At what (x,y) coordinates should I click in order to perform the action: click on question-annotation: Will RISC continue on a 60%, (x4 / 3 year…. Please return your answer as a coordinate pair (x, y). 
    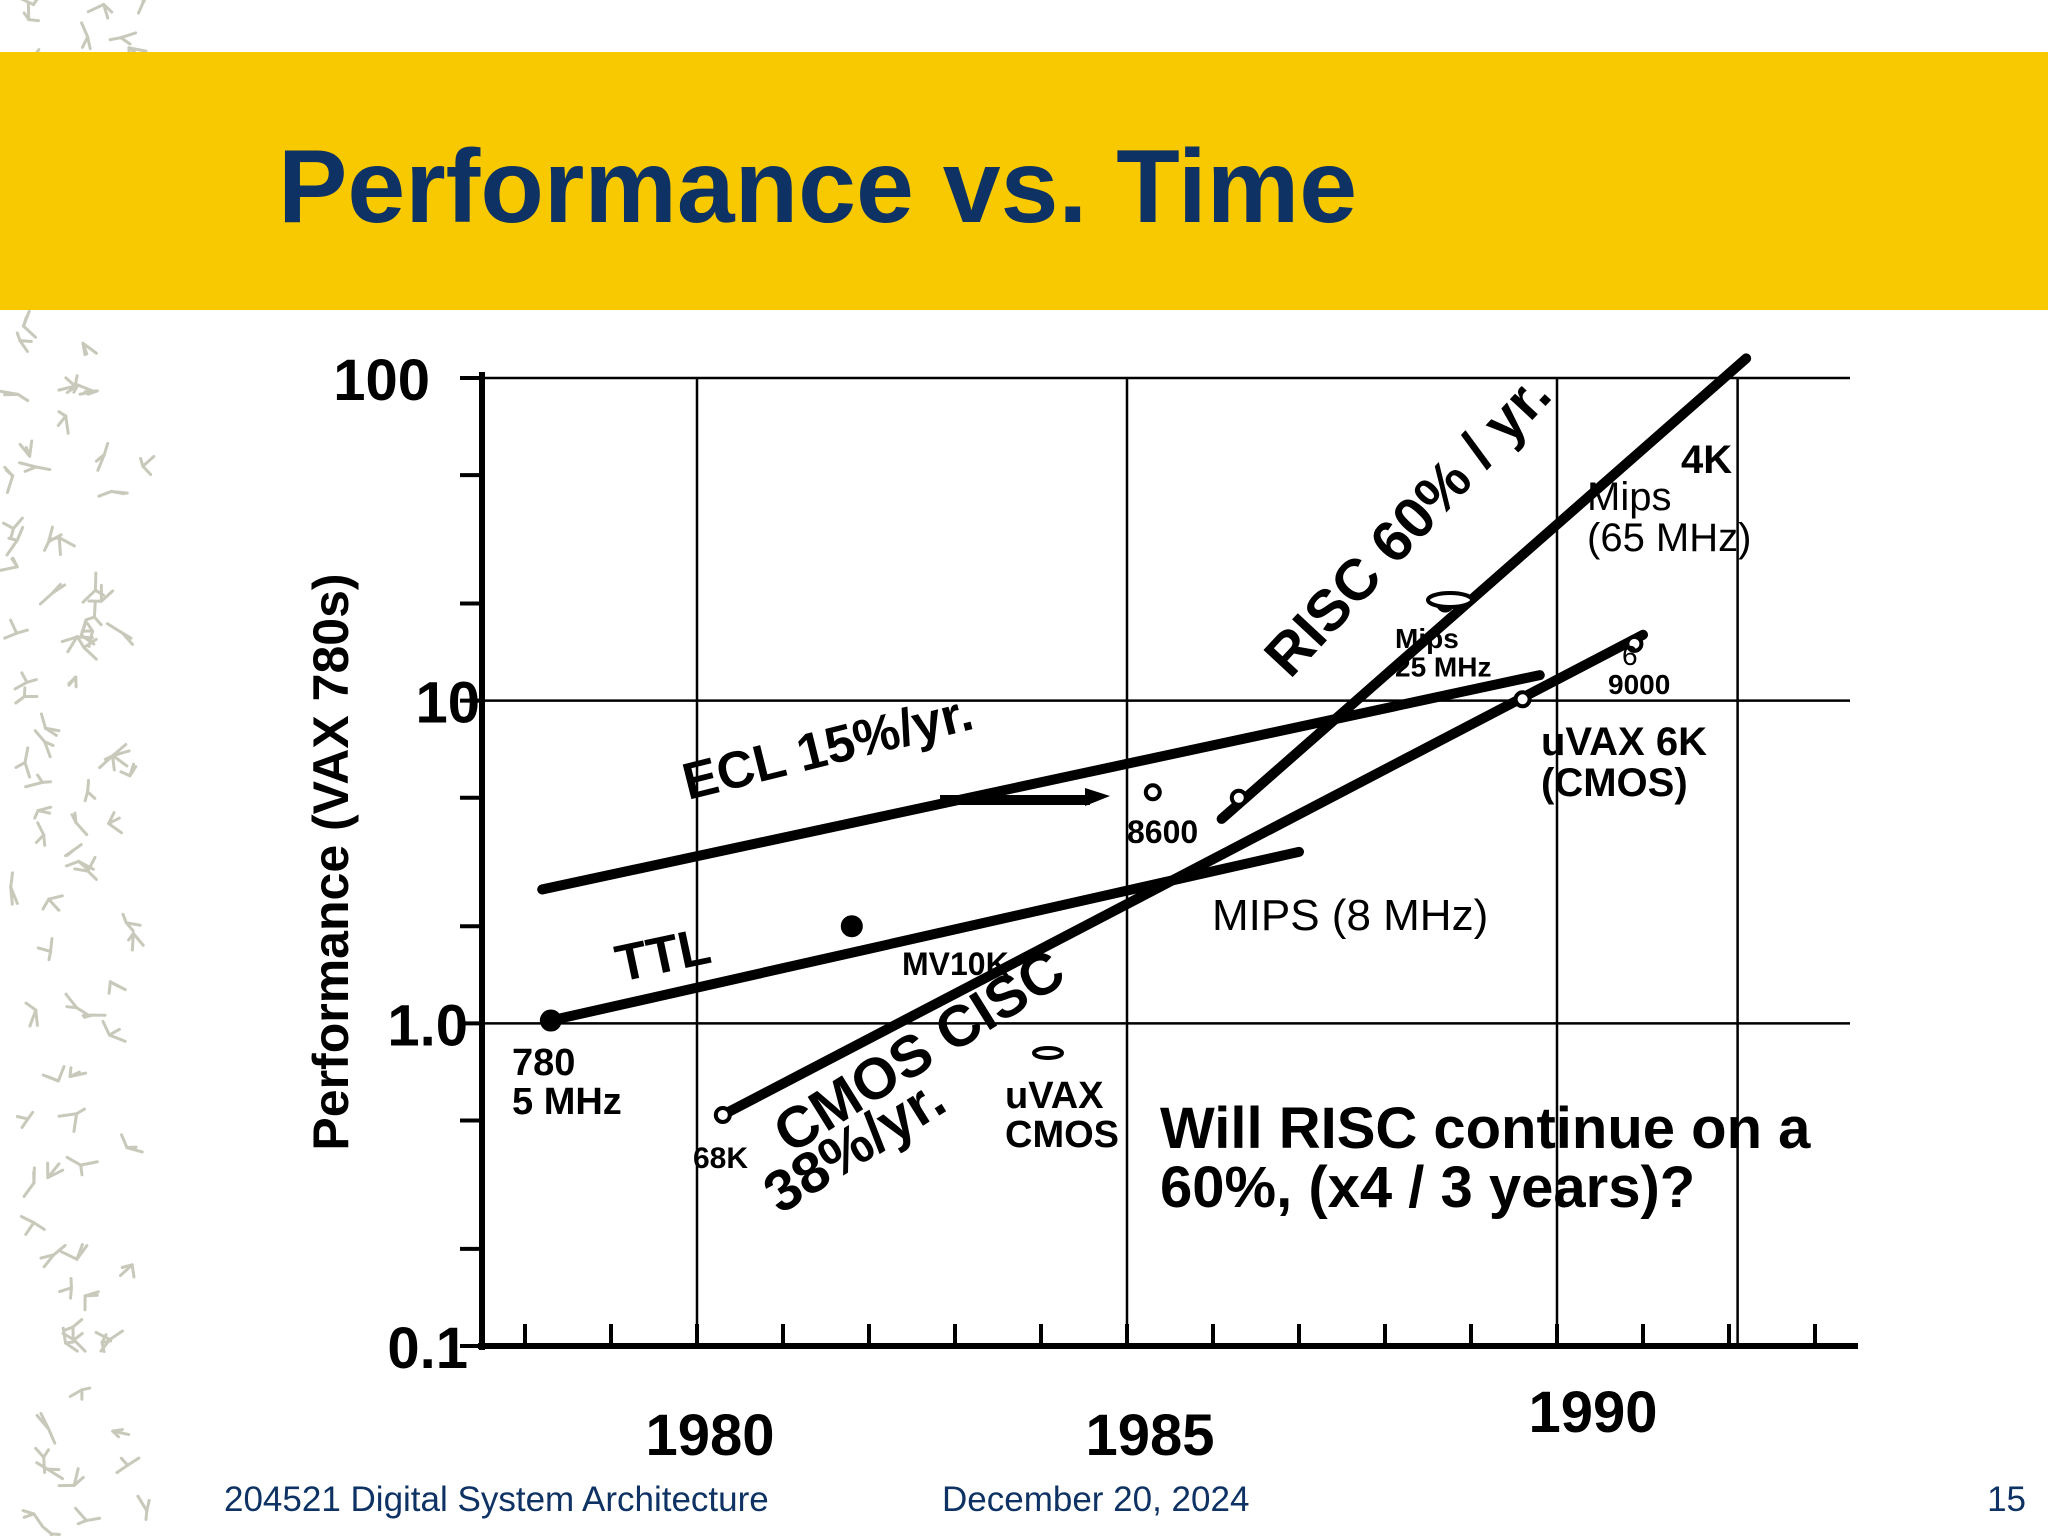
    Looking at the image, I should click on (1485, 1158).